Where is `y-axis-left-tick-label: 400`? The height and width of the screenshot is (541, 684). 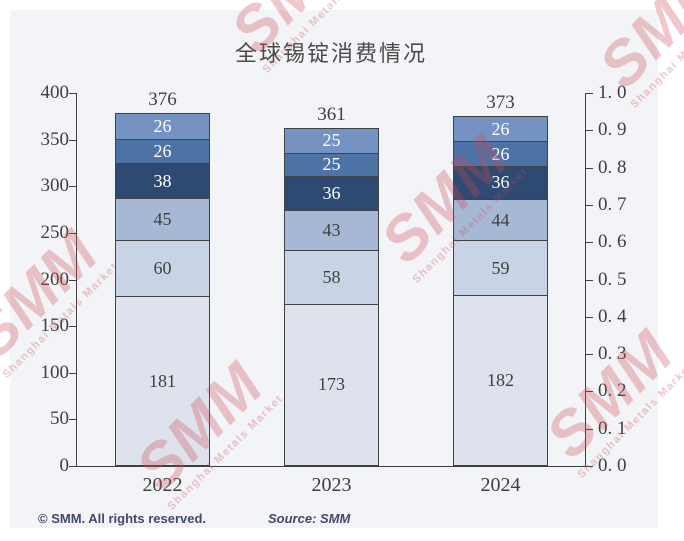
y-axis-left-tick-label: 400 is located at coordinates (55, 92).